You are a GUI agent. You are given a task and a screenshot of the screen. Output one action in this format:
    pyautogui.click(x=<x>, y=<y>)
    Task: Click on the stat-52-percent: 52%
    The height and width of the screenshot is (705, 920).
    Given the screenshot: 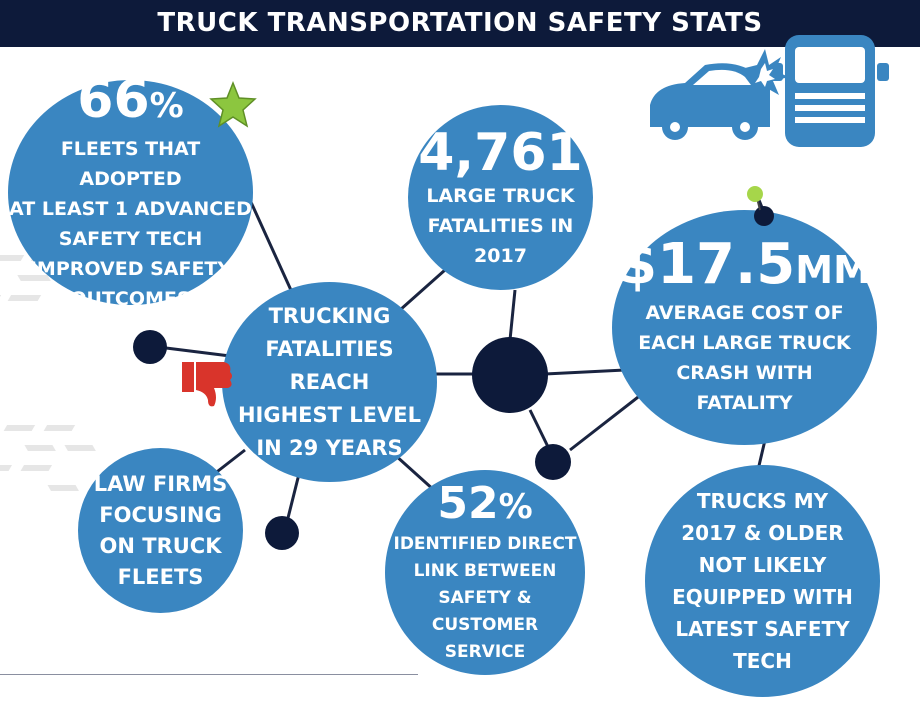 What is the action you would take?
    pyautogui.click(x=485, y=503)
    